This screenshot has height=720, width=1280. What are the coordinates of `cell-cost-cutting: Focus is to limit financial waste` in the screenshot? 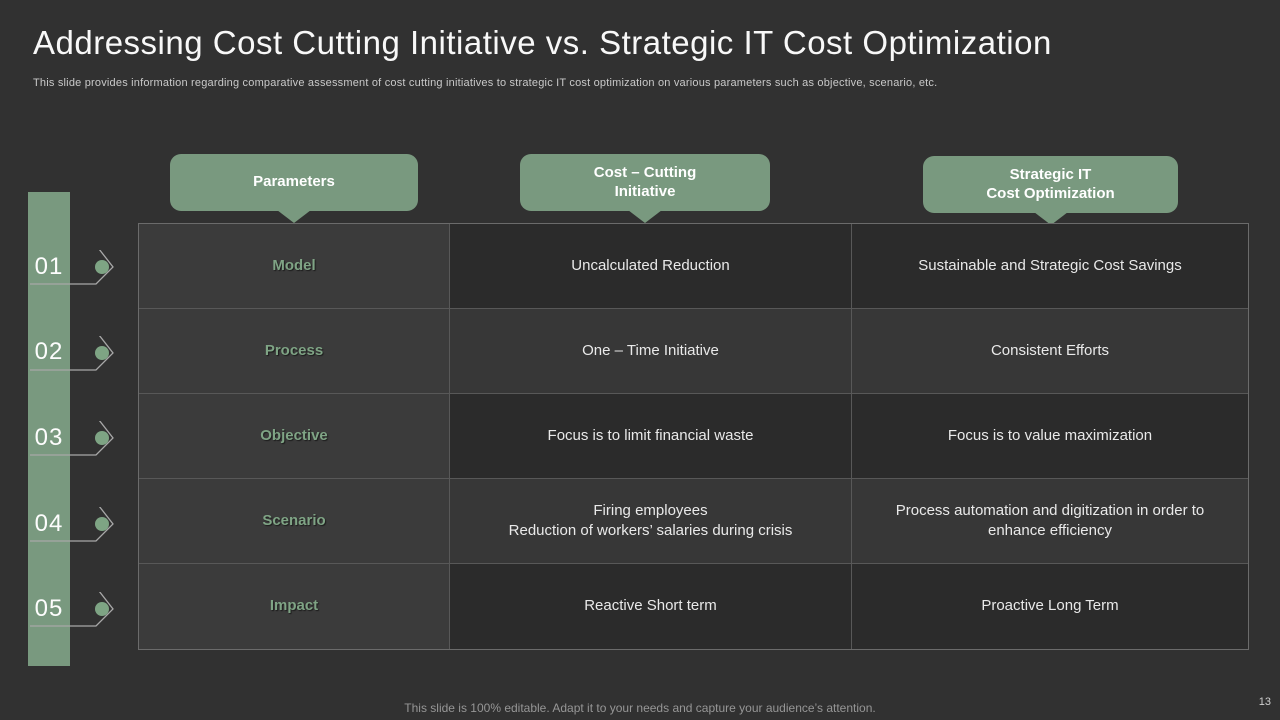 It's located at (651, 436).